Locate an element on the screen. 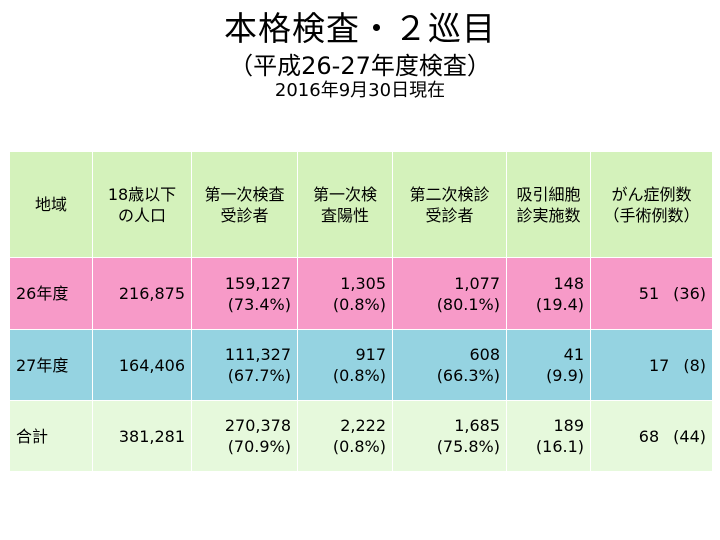 This screenshot has height=540, width=720. header-cytology: 吸引細胞 診実施数 is located at coordinates (548, 204).